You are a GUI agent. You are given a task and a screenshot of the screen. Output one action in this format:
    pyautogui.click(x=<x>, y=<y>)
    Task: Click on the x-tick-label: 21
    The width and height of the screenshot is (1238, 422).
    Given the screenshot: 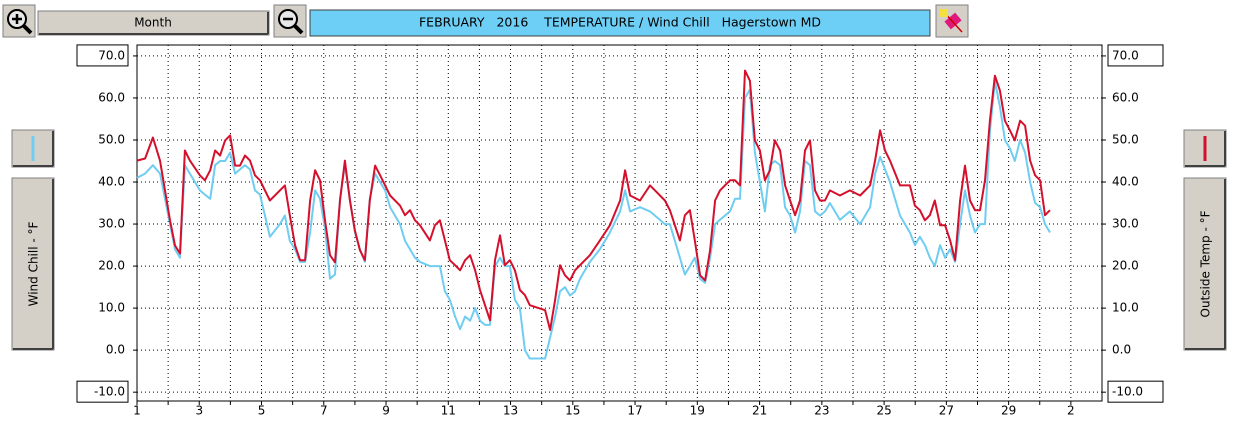 What is the action you would take?
    pyautogui.click(x=759, y=411)
    